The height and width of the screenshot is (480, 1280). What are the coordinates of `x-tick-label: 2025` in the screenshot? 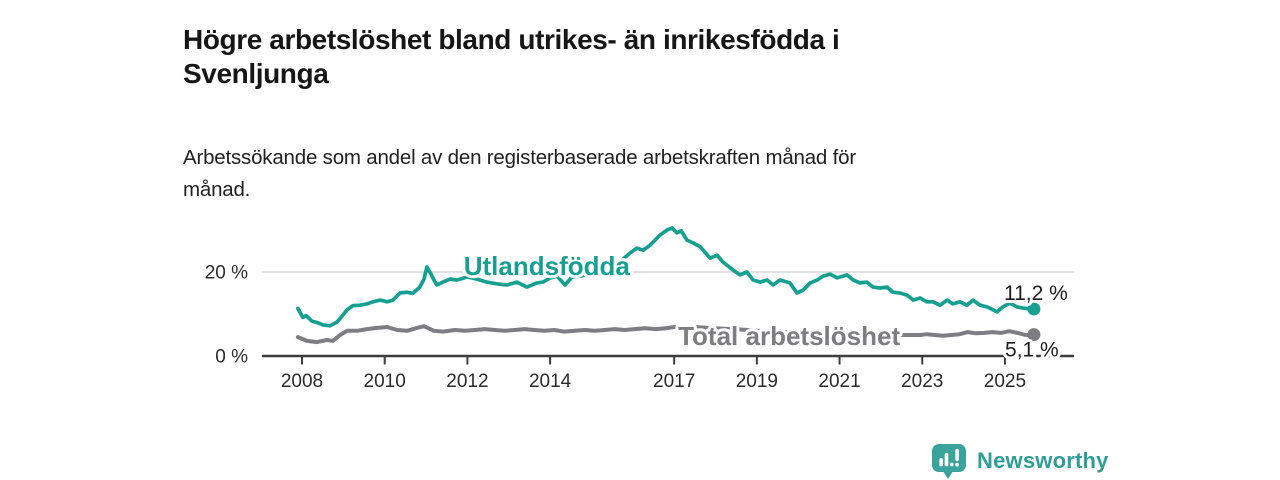 It's located at (1005, 381).